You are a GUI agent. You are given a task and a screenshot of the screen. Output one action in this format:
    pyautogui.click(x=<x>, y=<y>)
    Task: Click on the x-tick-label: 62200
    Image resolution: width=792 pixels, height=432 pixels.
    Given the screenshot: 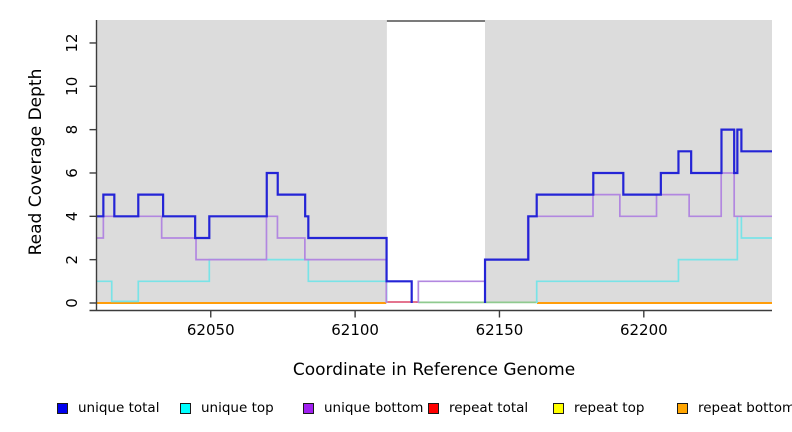 What is the action you would take?
    pyautogui.click(x=644, y=330)
    